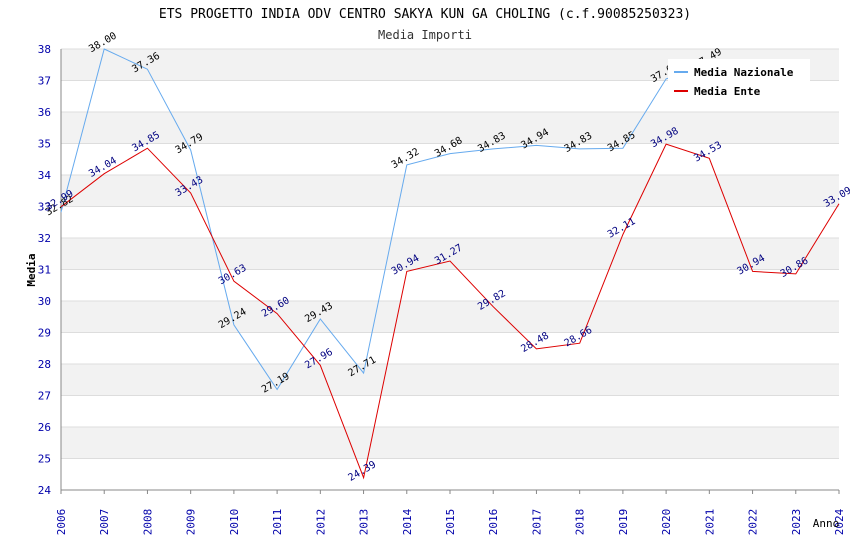 The width and height of the screenshot is (850, 554). Describe the element at coordinates (61, 522) in the screenshot. I see `x-tick-label: 2006` at that location.